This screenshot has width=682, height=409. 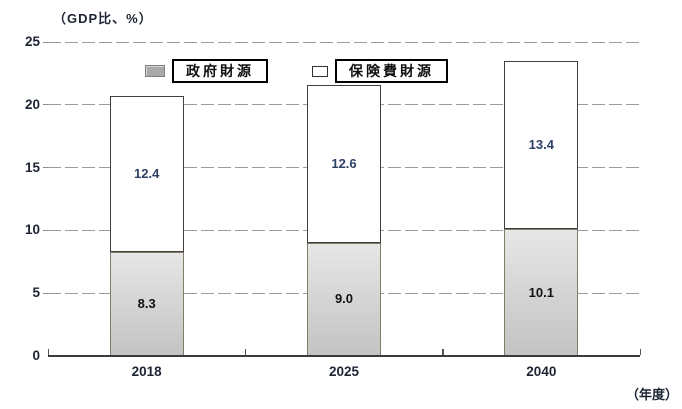 What do you see at coordinates (103, 18) in the screenshot?
I see `y-axis-unit-label: （GDP比、%）` at bounding box center [103, 18].